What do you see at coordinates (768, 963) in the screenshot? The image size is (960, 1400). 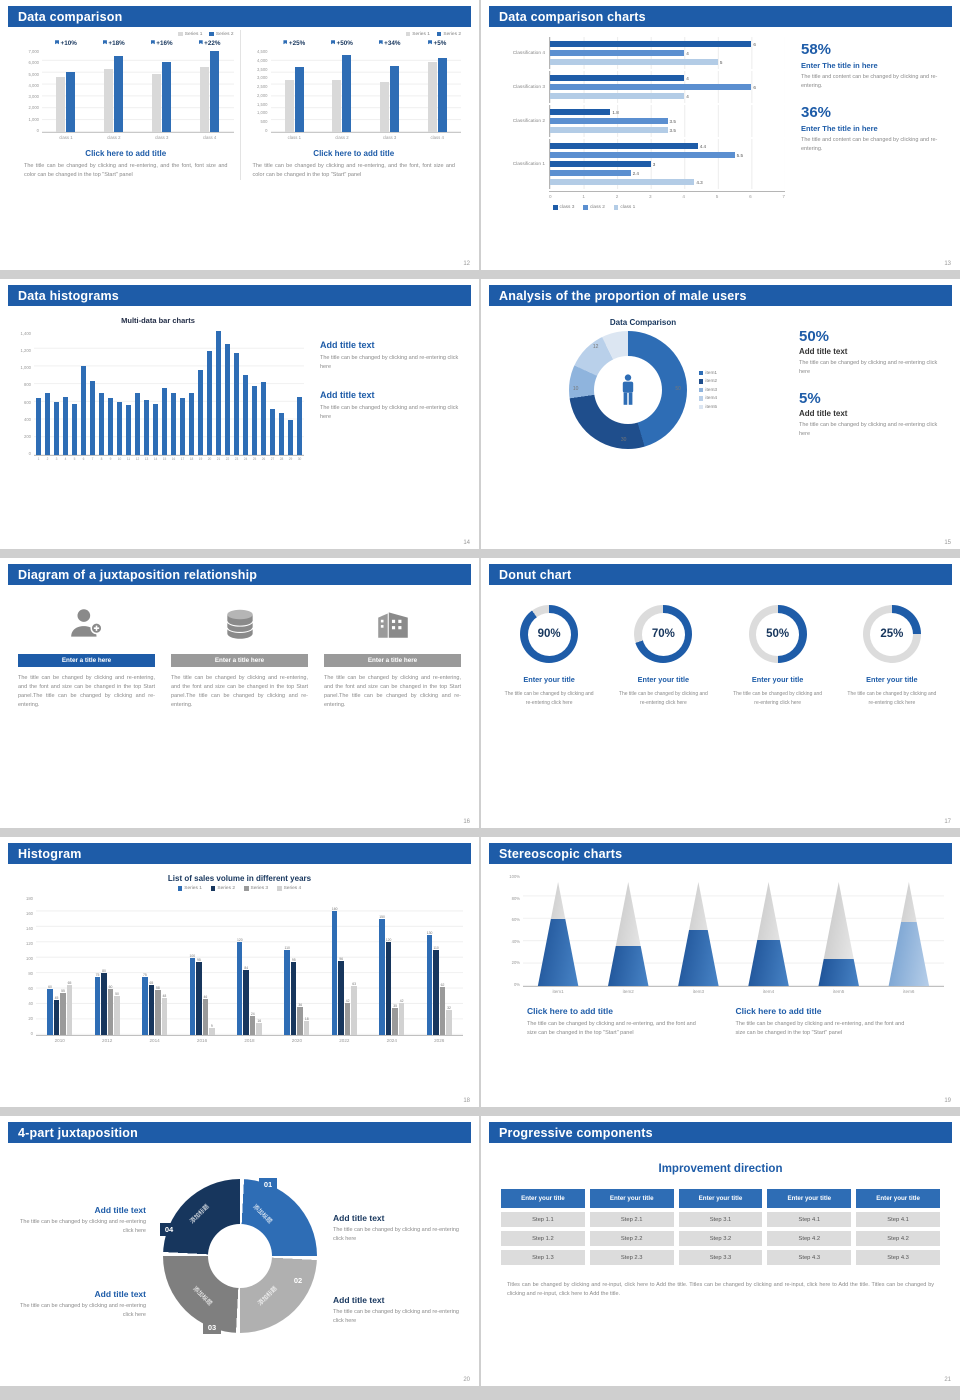 I see `cone-lower` at bounding box center [768, 963].